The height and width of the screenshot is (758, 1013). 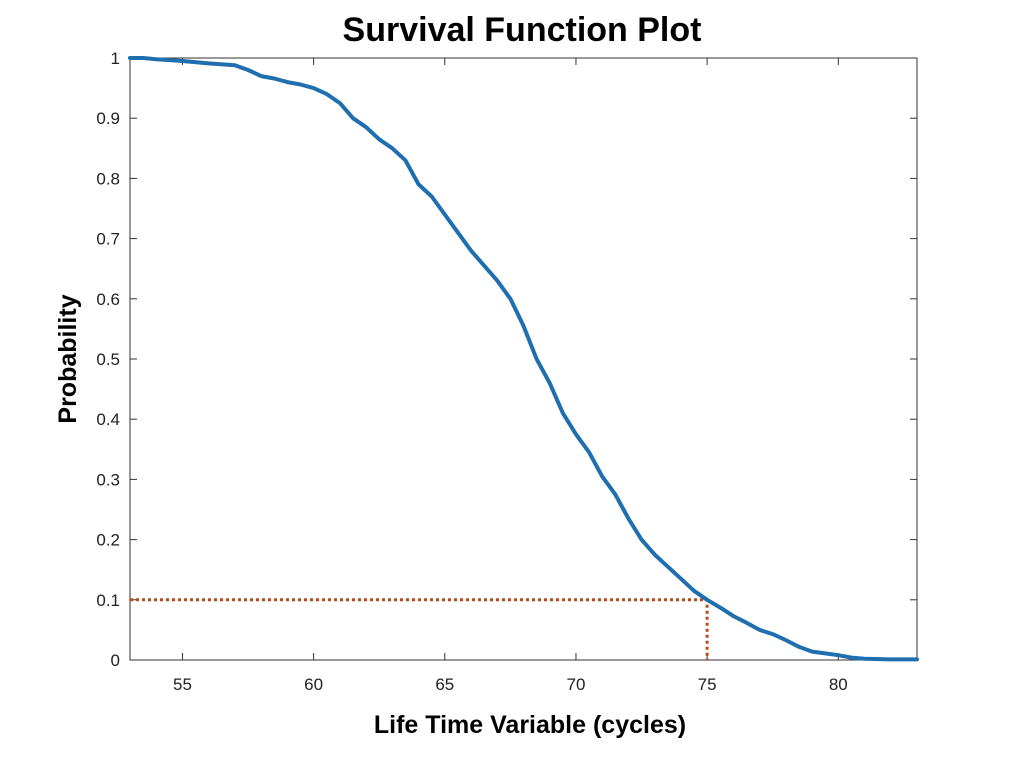 I want to click on y-tick-label: 0.4, so click(x=108, y=419).